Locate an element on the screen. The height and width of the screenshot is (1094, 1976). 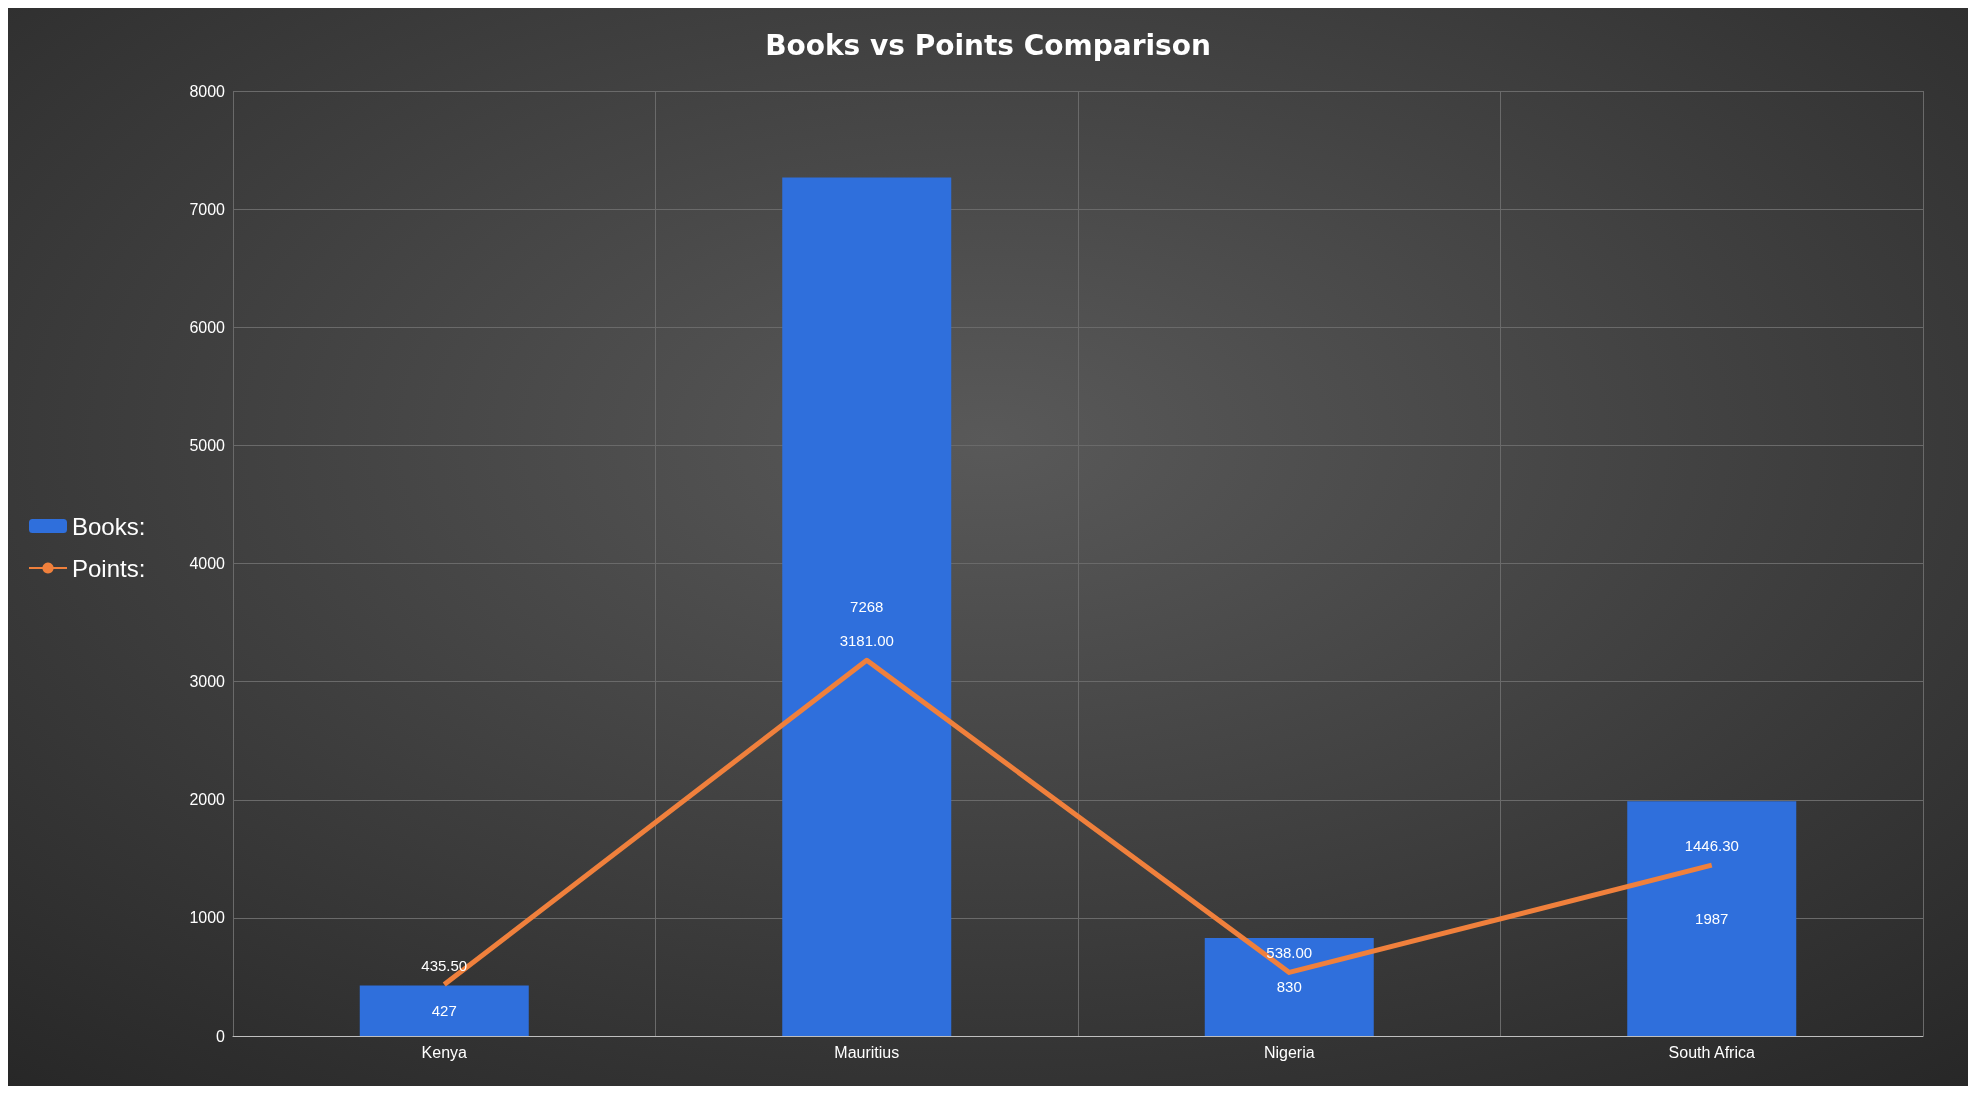
chart-title: Books vs Points Comparison is located at coordinates (988, 45).